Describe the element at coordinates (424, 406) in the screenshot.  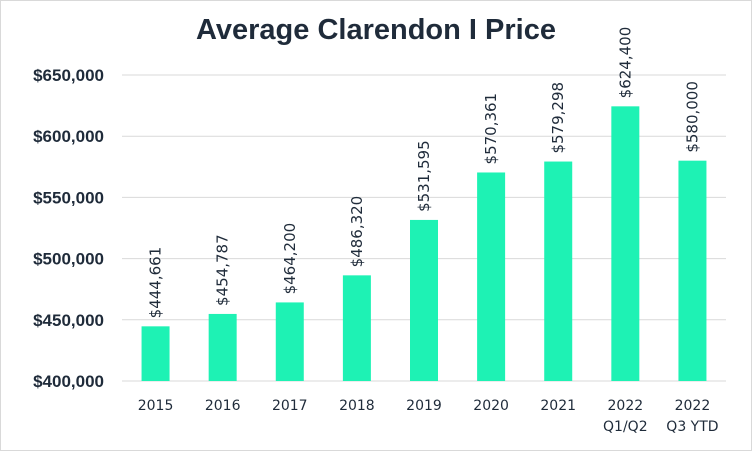
I see `x-tick-label: 2019` at that location.